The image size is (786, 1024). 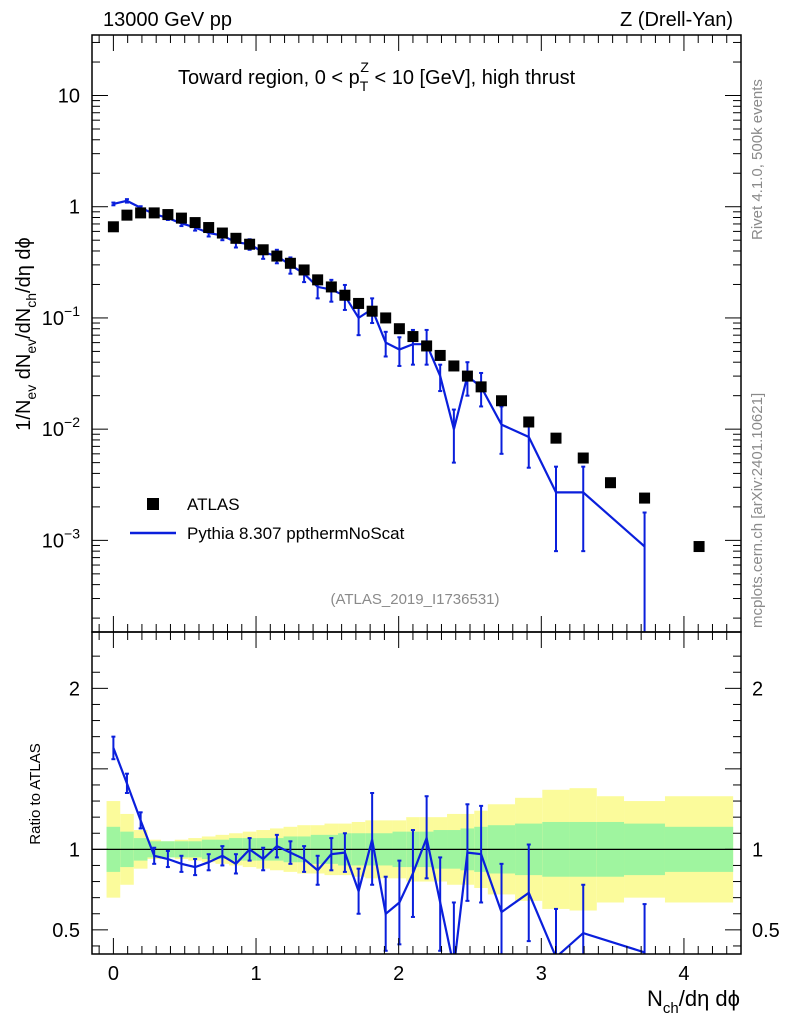 I want to click on analysis-id-label: (ATLAS_2019_I1736531), so click(x=414, y=599).